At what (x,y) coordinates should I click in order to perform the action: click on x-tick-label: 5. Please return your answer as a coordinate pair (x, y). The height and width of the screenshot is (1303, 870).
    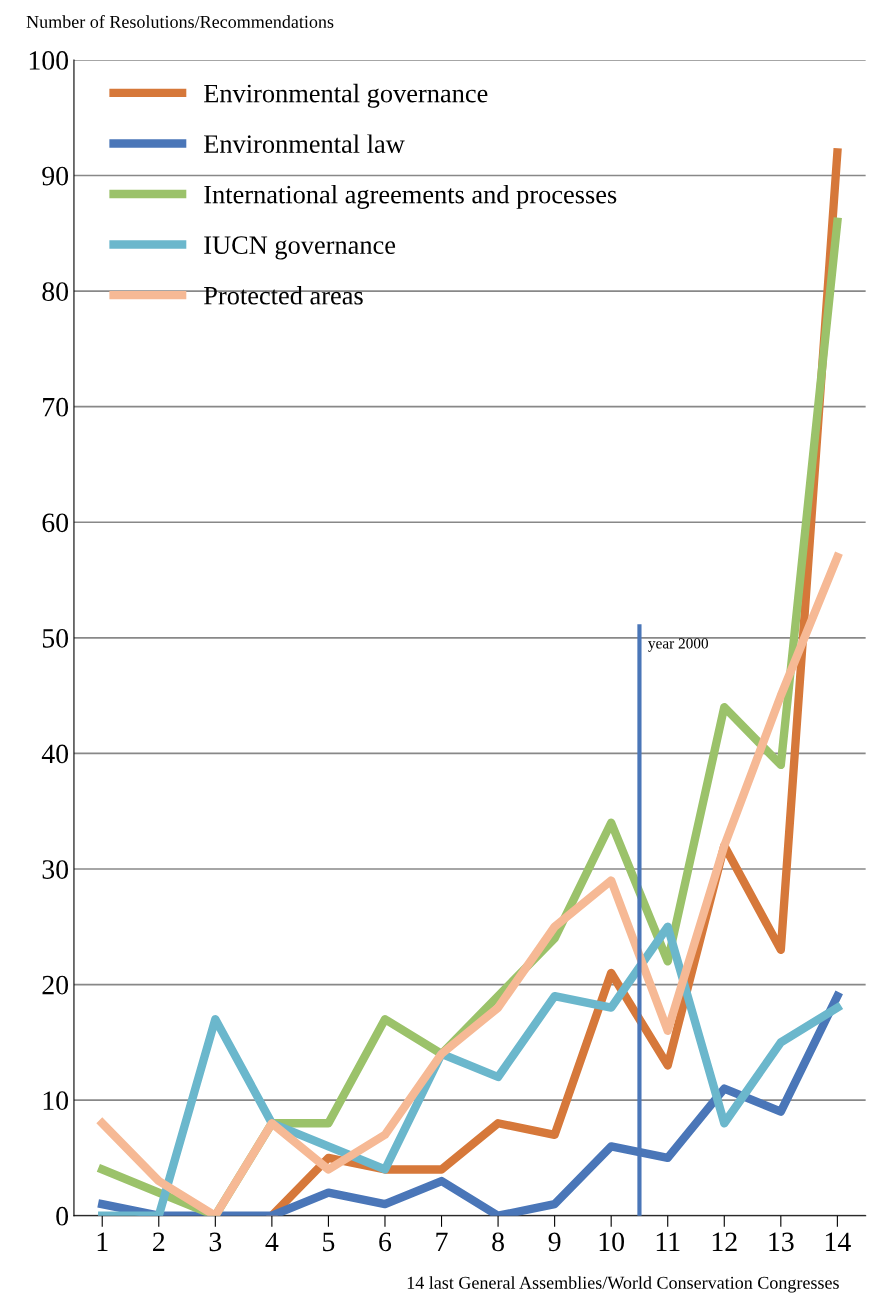
    Looking at the image, I should click on (329, 1242).